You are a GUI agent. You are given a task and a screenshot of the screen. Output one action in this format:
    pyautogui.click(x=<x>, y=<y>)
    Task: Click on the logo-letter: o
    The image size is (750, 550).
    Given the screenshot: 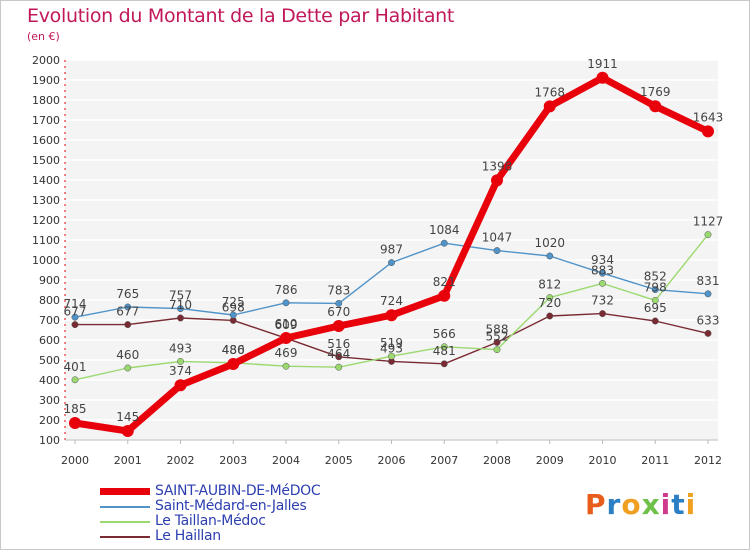 What is the action you would take?
    pyautogui.click(x=631, y=504)
    